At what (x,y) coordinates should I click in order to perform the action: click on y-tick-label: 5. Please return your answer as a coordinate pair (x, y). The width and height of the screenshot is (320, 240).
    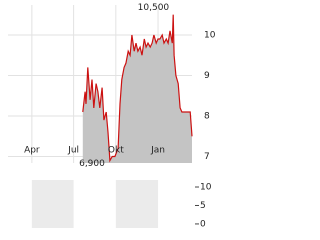
    Looking at the image, I should click on (203, 206).